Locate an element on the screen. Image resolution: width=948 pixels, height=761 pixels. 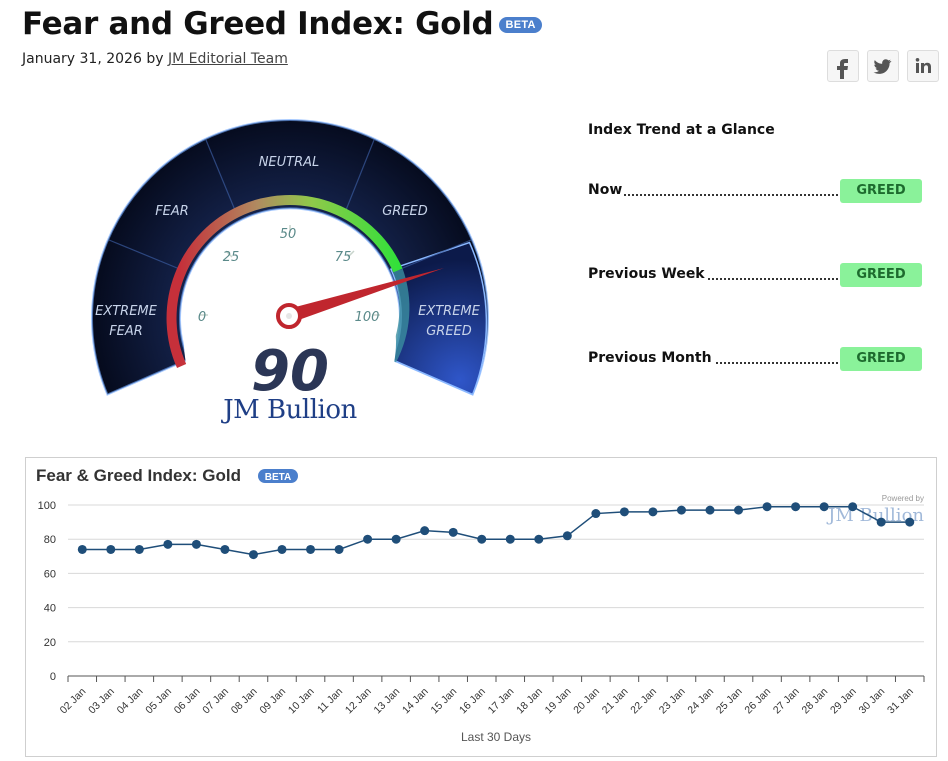
x-tick-label: 05 Jan is located at coordinates (158, 701).